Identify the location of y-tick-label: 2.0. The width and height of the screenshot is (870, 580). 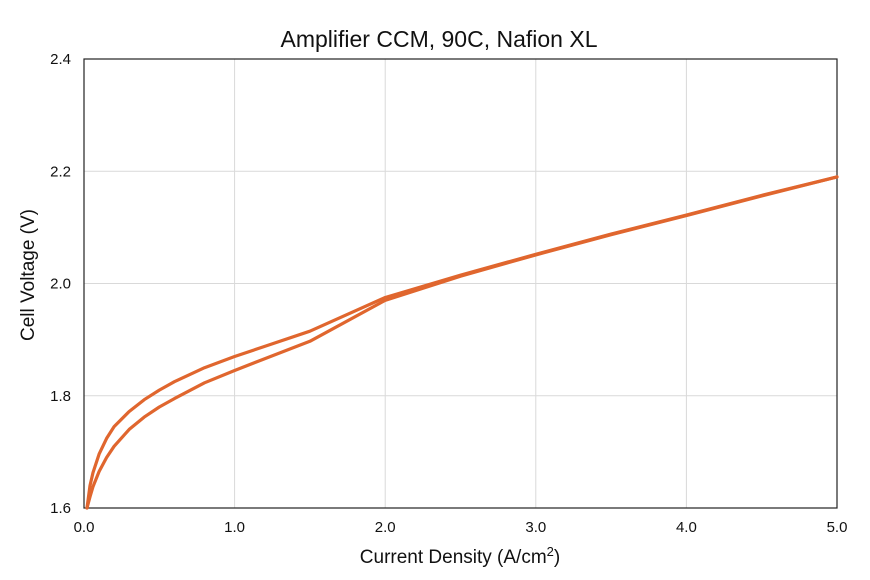
(60, 284).